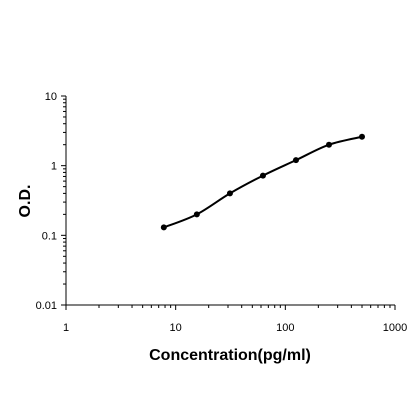 The height and width of the screenshot is (420, 420). What do you see at coordinates (54, 167) in the screenshot?
I see `y-tick-label: 1` at bounding box center [54, 167].